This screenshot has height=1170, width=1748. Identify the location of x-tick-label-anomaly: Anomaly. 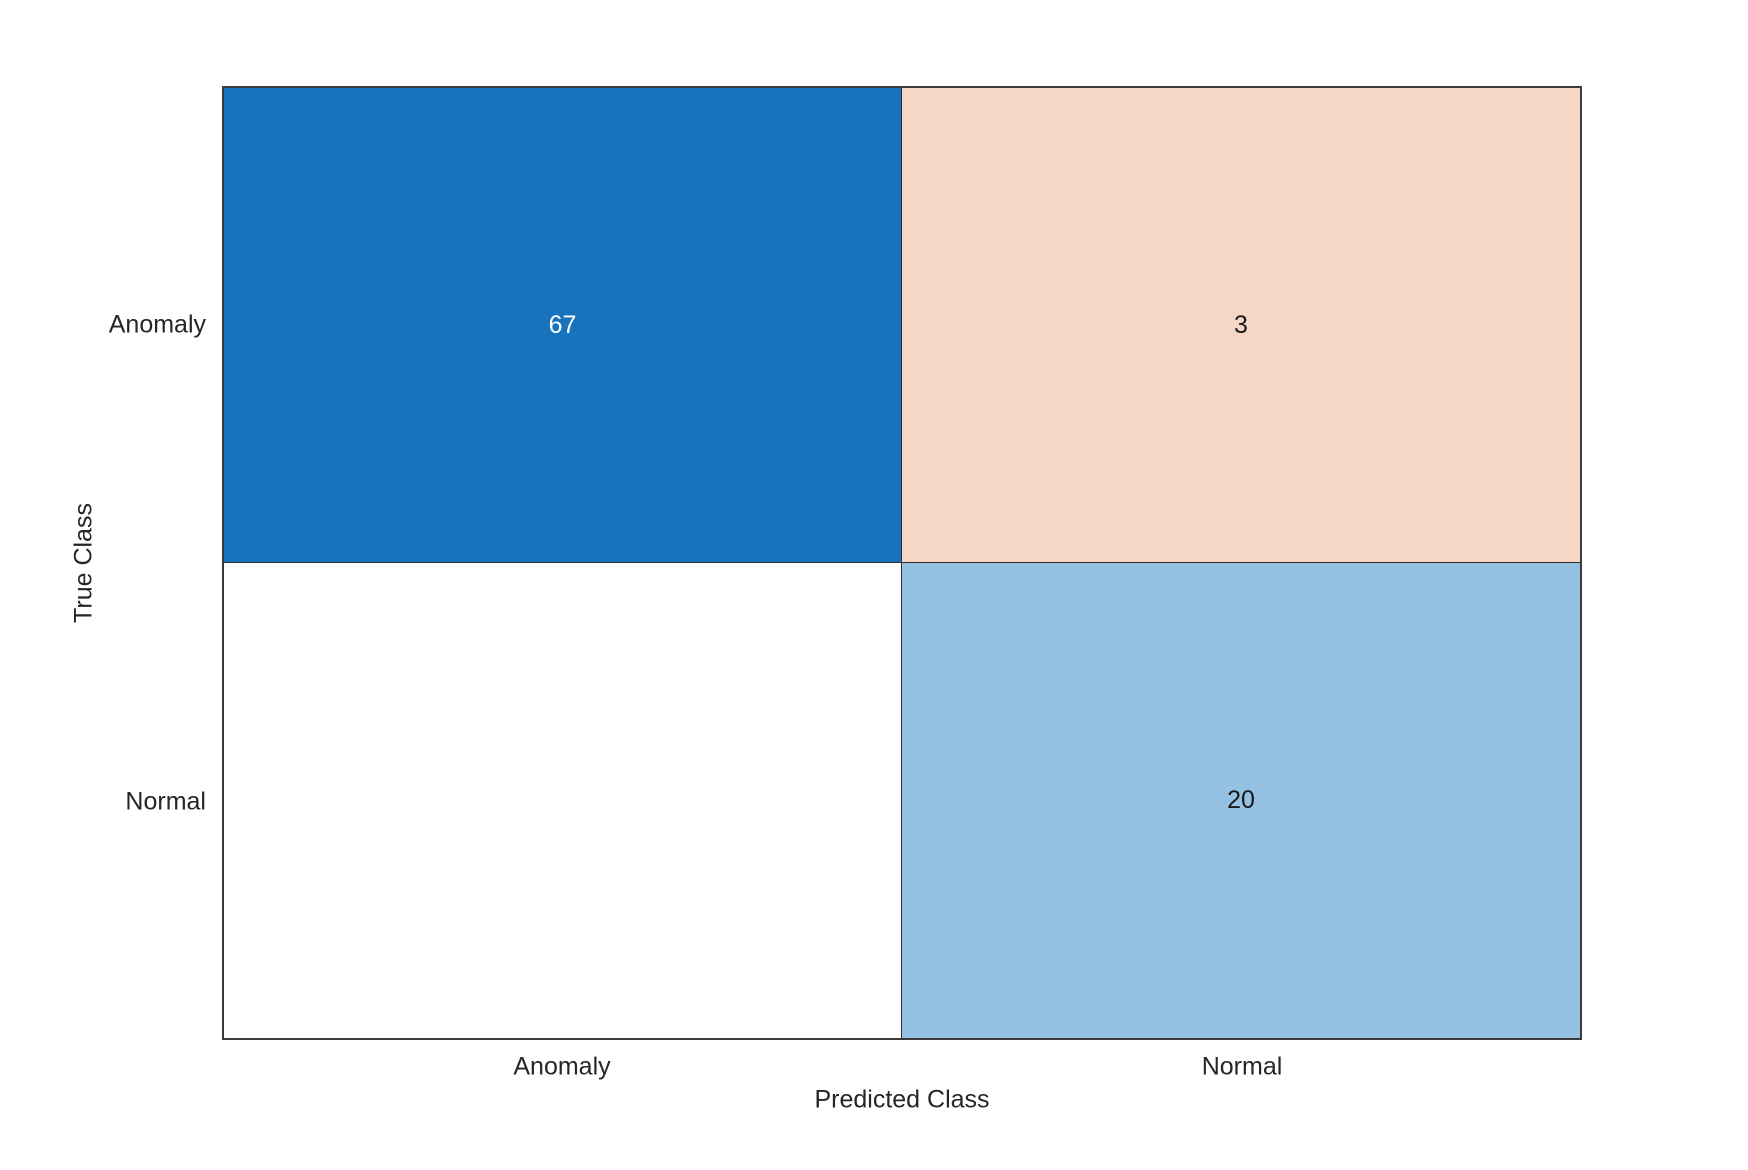
(562, 1066).